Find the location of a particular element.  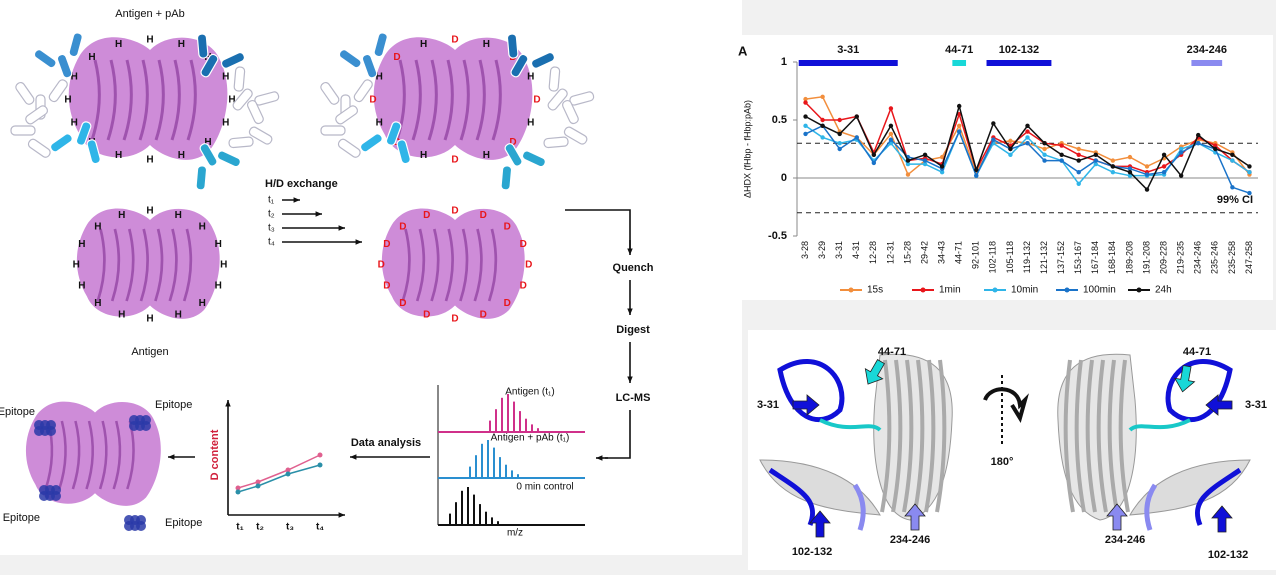

data-analysis-label: Data analysis is located at coordinates (386, 443).